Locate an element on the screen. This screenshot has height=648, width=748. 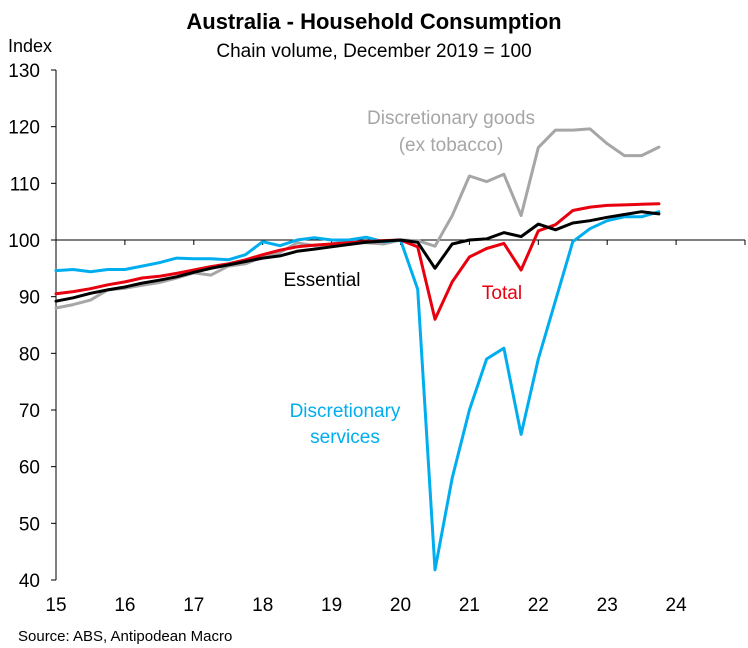
y-tick-label: 50 is located at coordinates (29, 524).